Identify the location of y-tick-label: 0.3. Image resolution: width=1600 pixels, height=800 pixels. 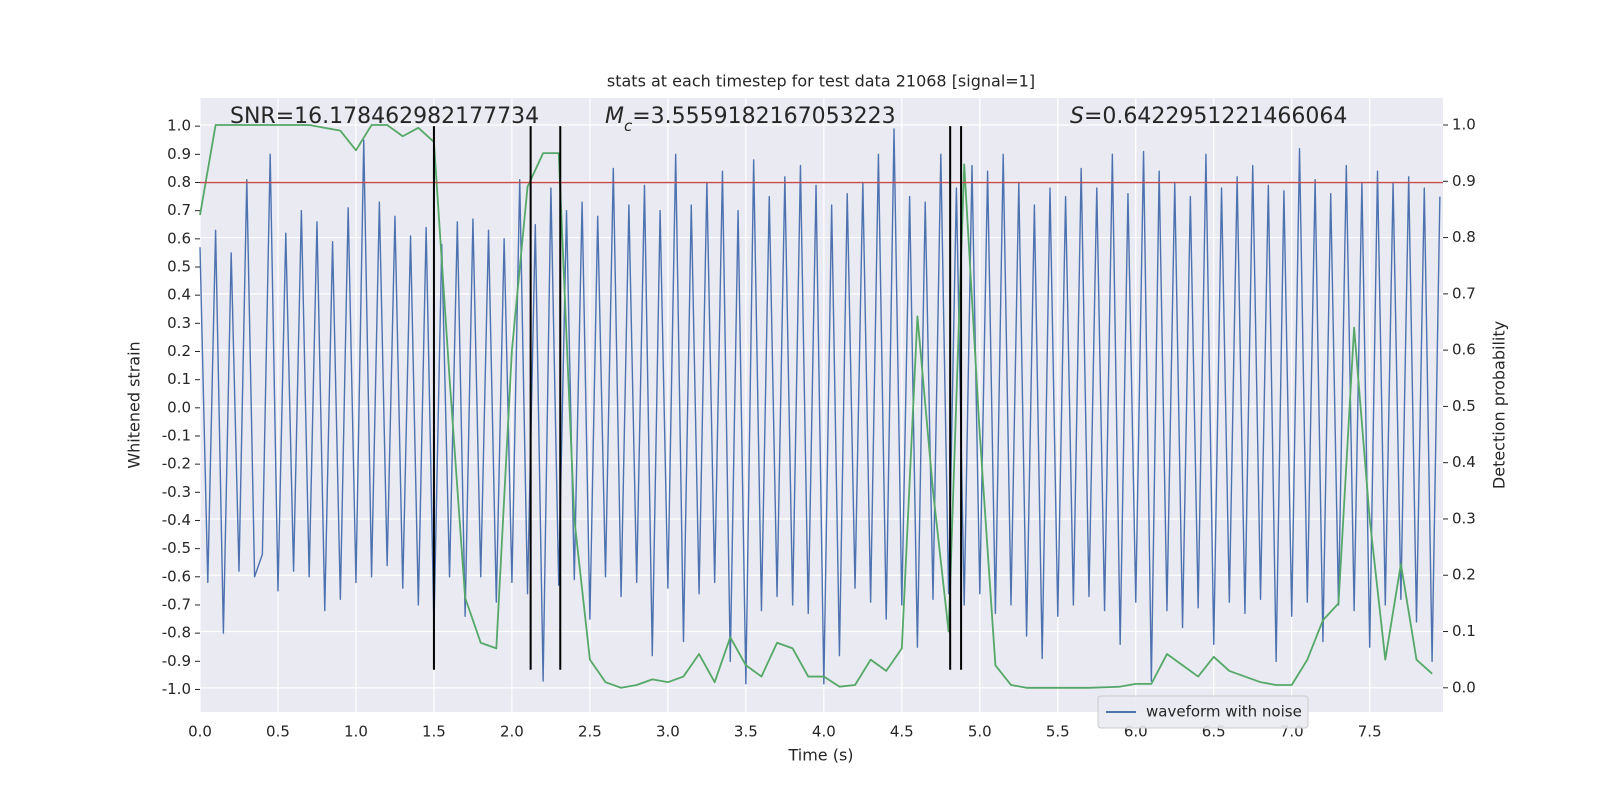
(179, 323).